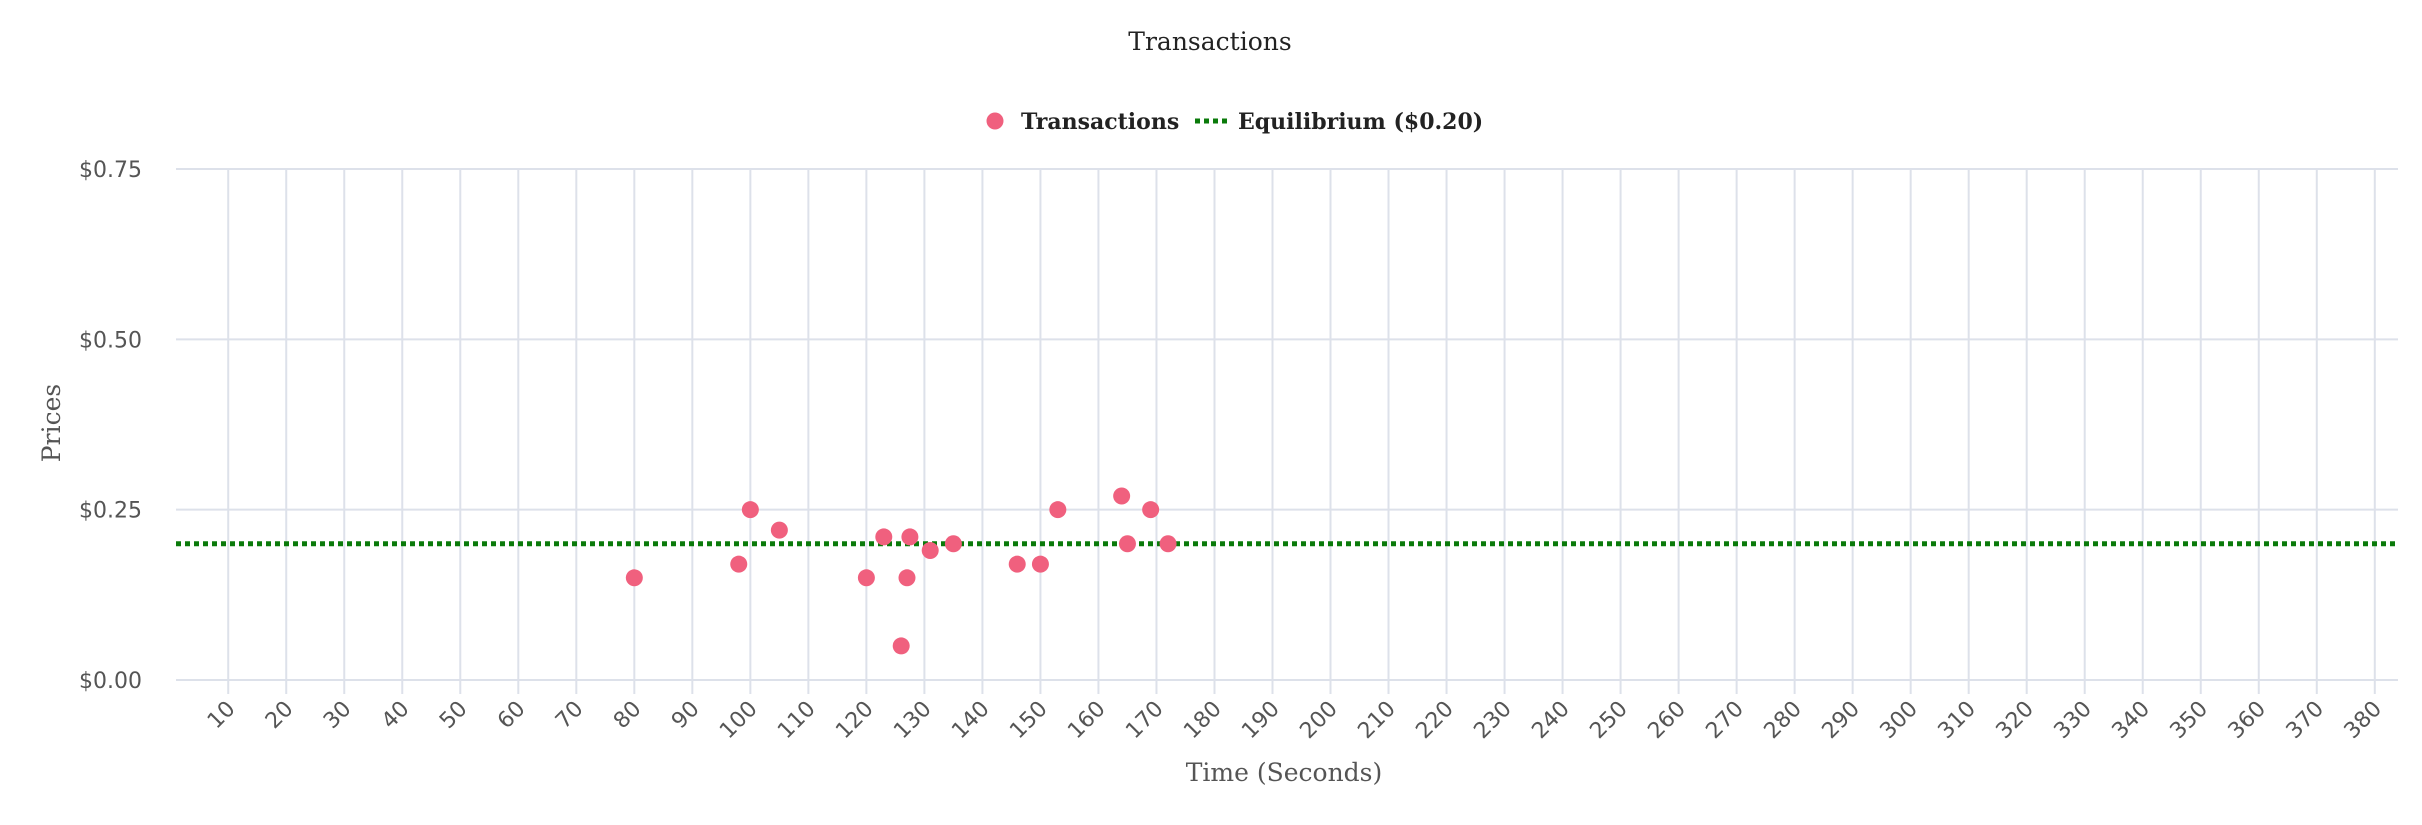 The width and height of the screenshot is (2422, 825). What do you see at coordinates (970, 720) in the screenshot?
I see `x-tick-label: 140` at bounding box center [970, 720].